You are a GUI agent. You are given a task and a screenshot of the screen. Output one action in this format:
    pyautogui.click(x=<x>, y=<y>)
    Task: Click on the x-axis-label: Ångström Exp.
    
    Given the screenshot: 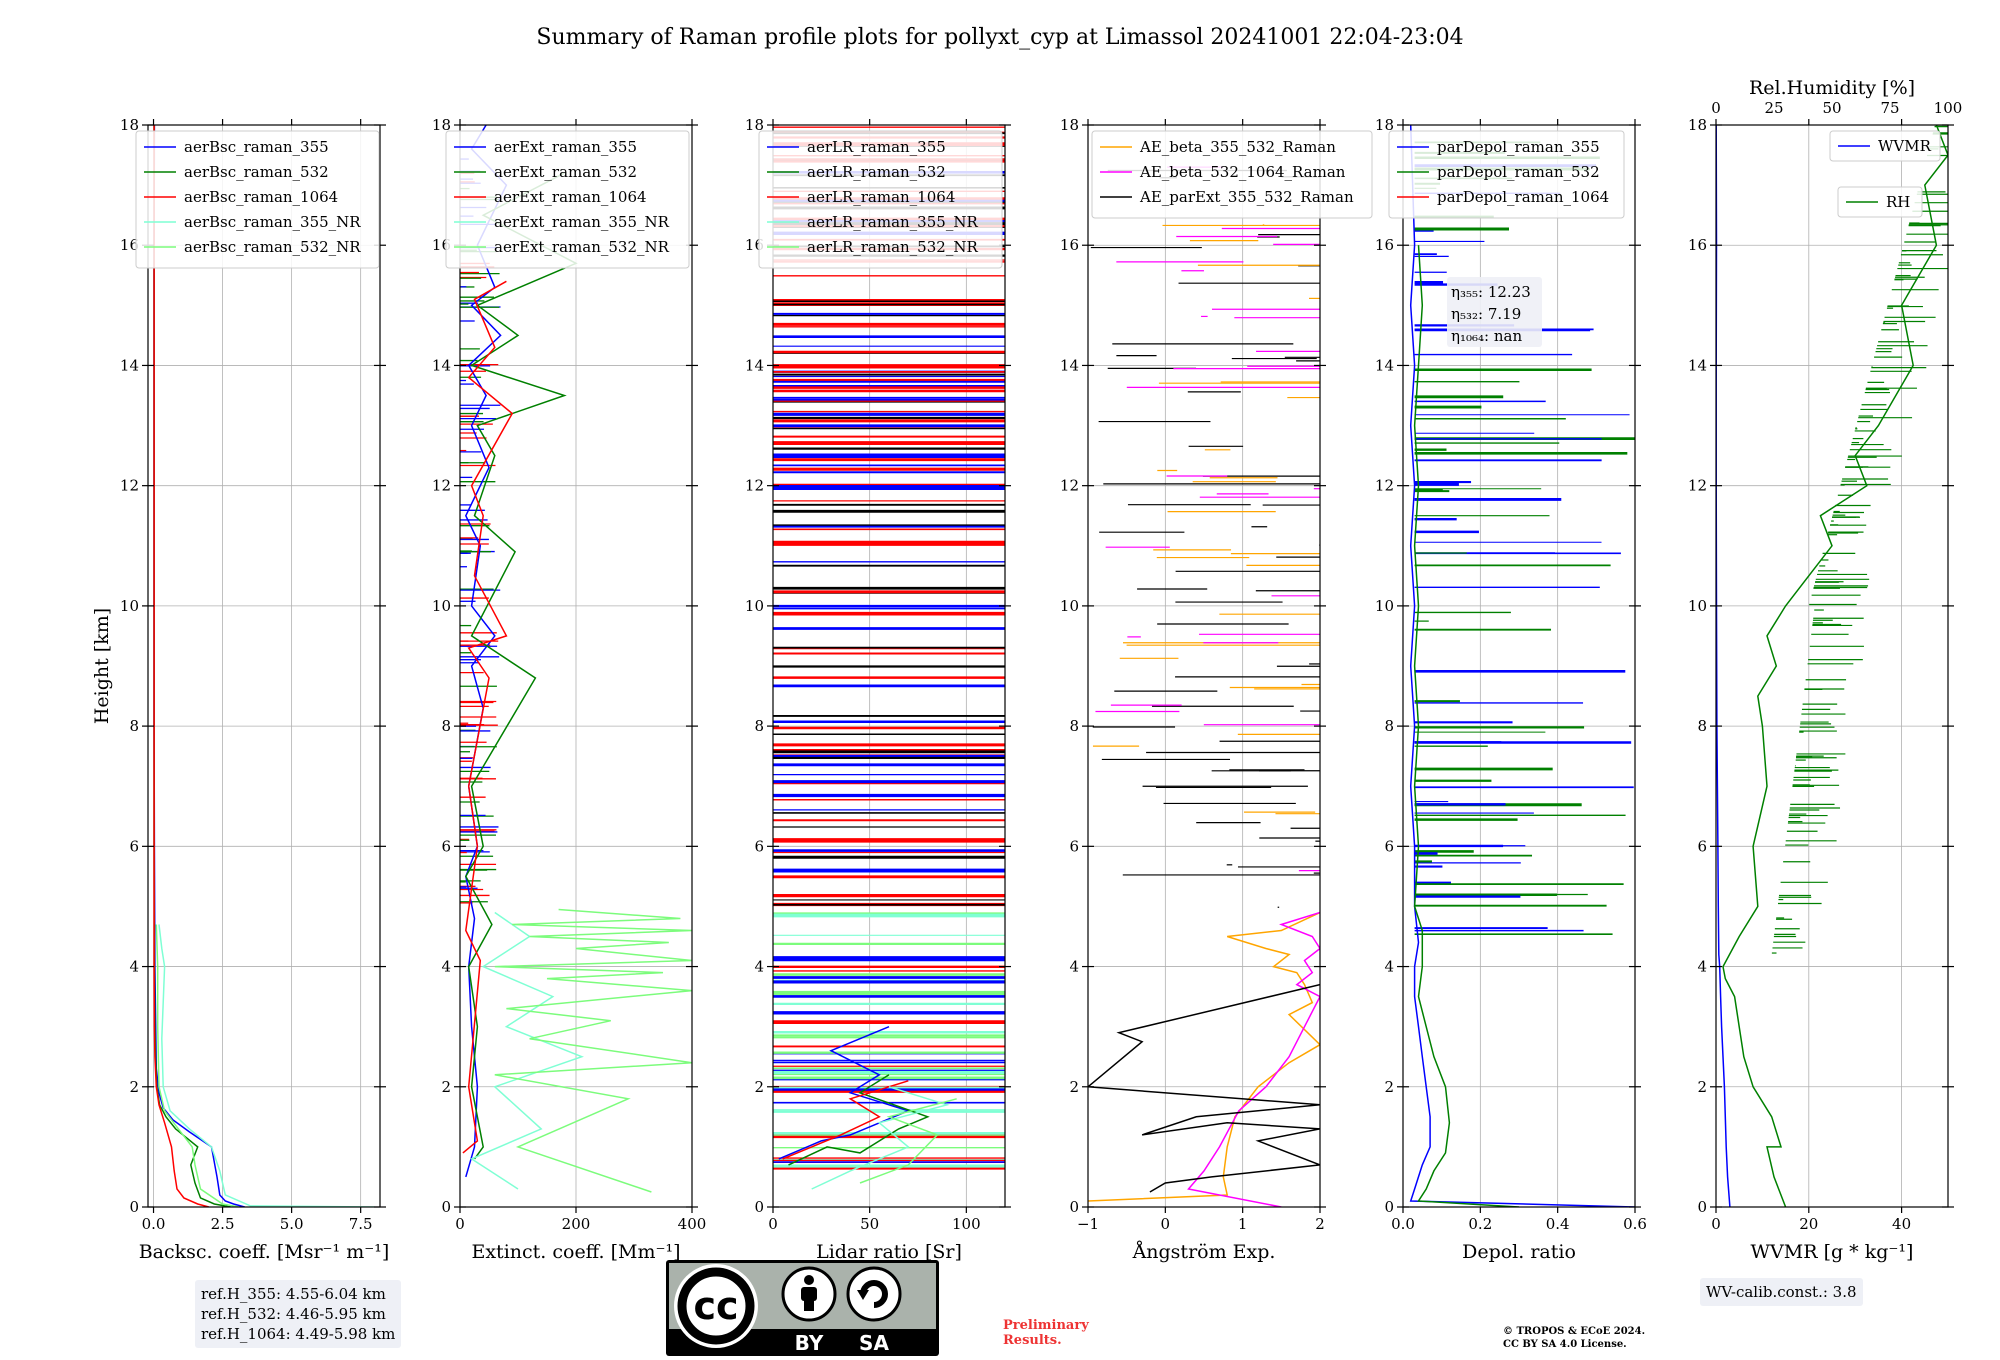 What is the action you would take?
    pyautogui.click(x=1204, y=1252)
    